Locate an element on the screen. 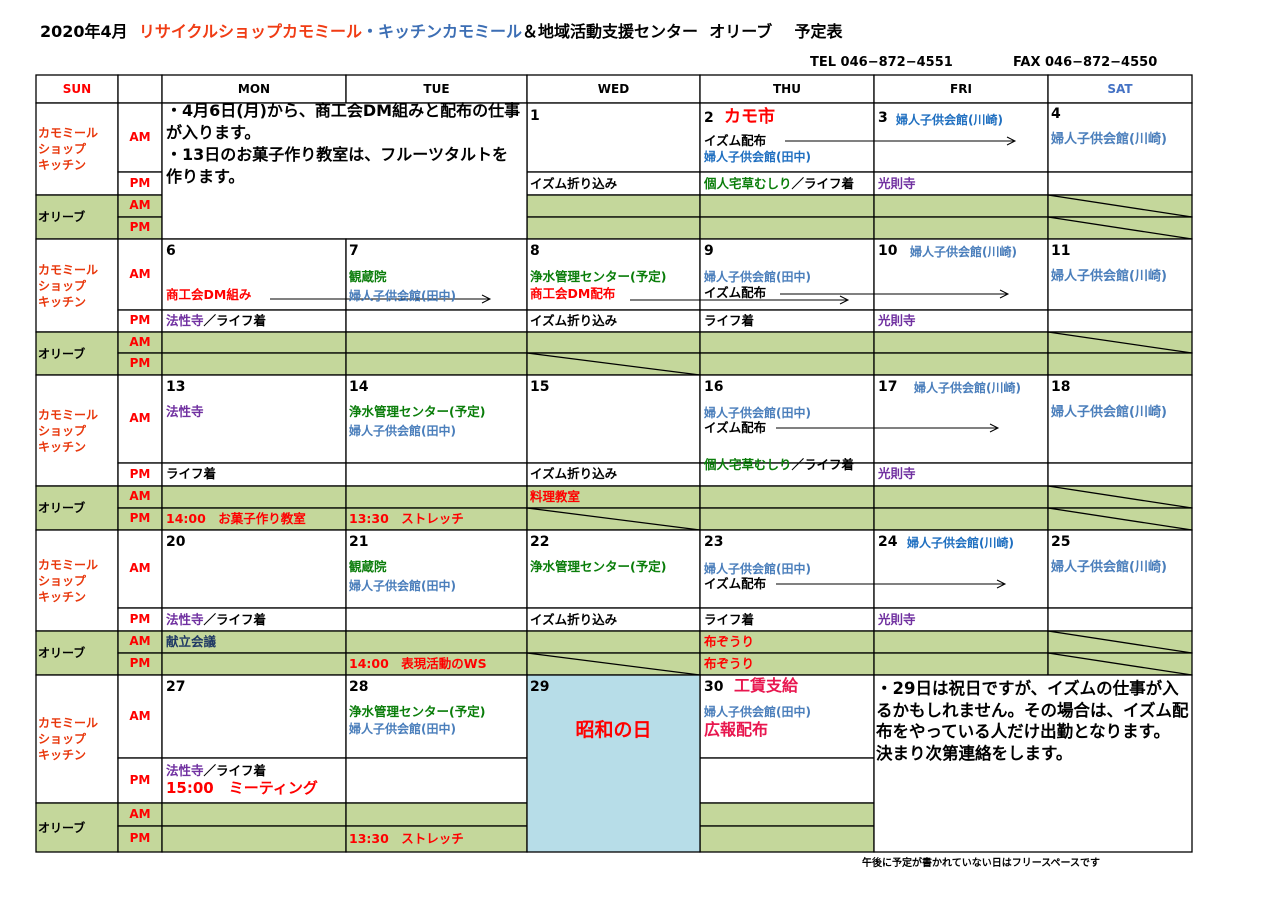 This screenshot has width=1280, height=904. event-part: 個人宅草むしり is located at coordinates (748, 183).